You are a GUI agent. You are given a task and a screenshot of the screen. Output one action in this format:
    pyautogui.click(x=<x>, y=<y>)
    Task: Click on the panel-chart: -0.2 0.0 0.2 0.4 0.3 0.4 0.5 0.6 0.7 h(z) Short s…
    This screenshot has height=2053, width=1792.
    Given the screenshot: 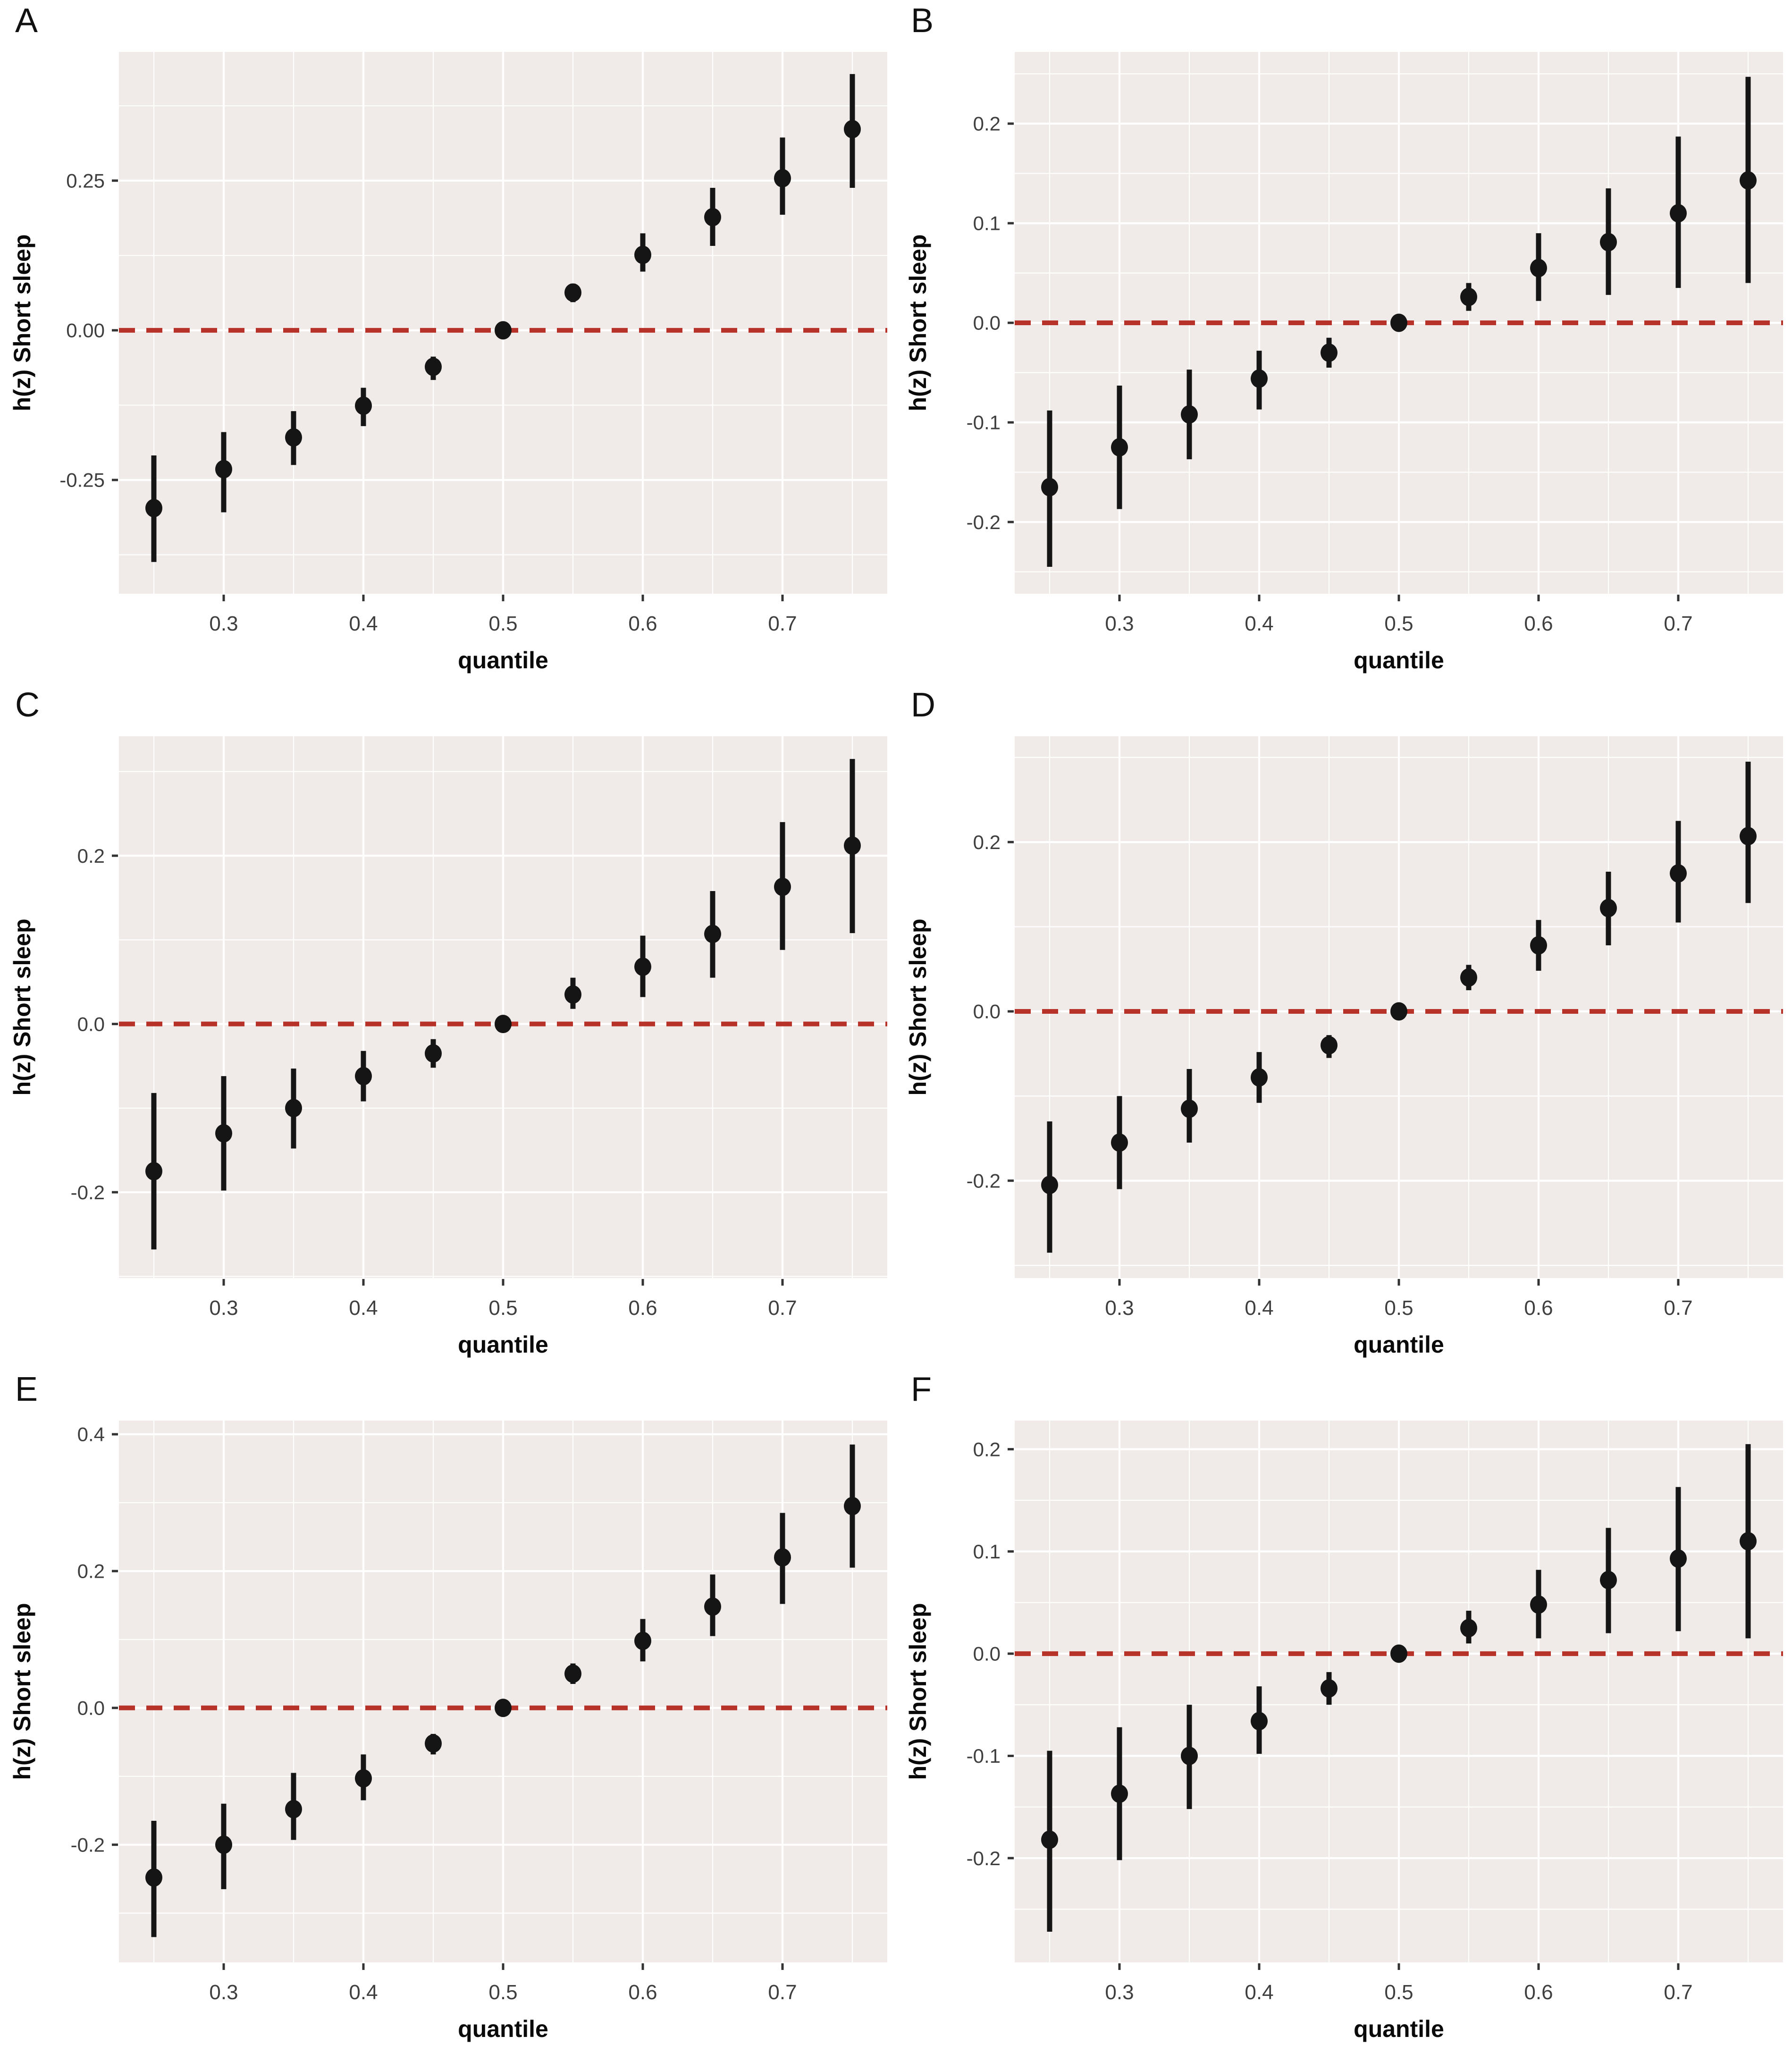 What is the action you would take?
    pyautogui.click(x=448, y=1731)
    